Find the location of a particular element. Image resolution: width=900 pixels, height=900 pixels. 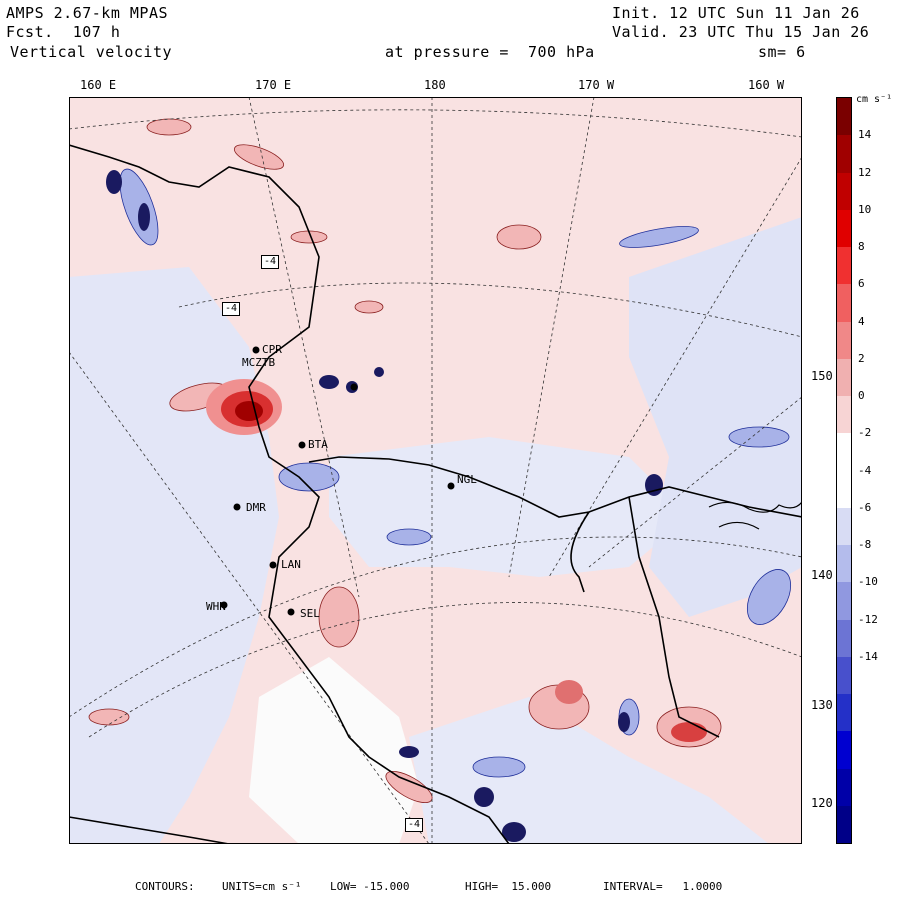

colorbar-tick-label: -12 is located at coordinates (868, 619).